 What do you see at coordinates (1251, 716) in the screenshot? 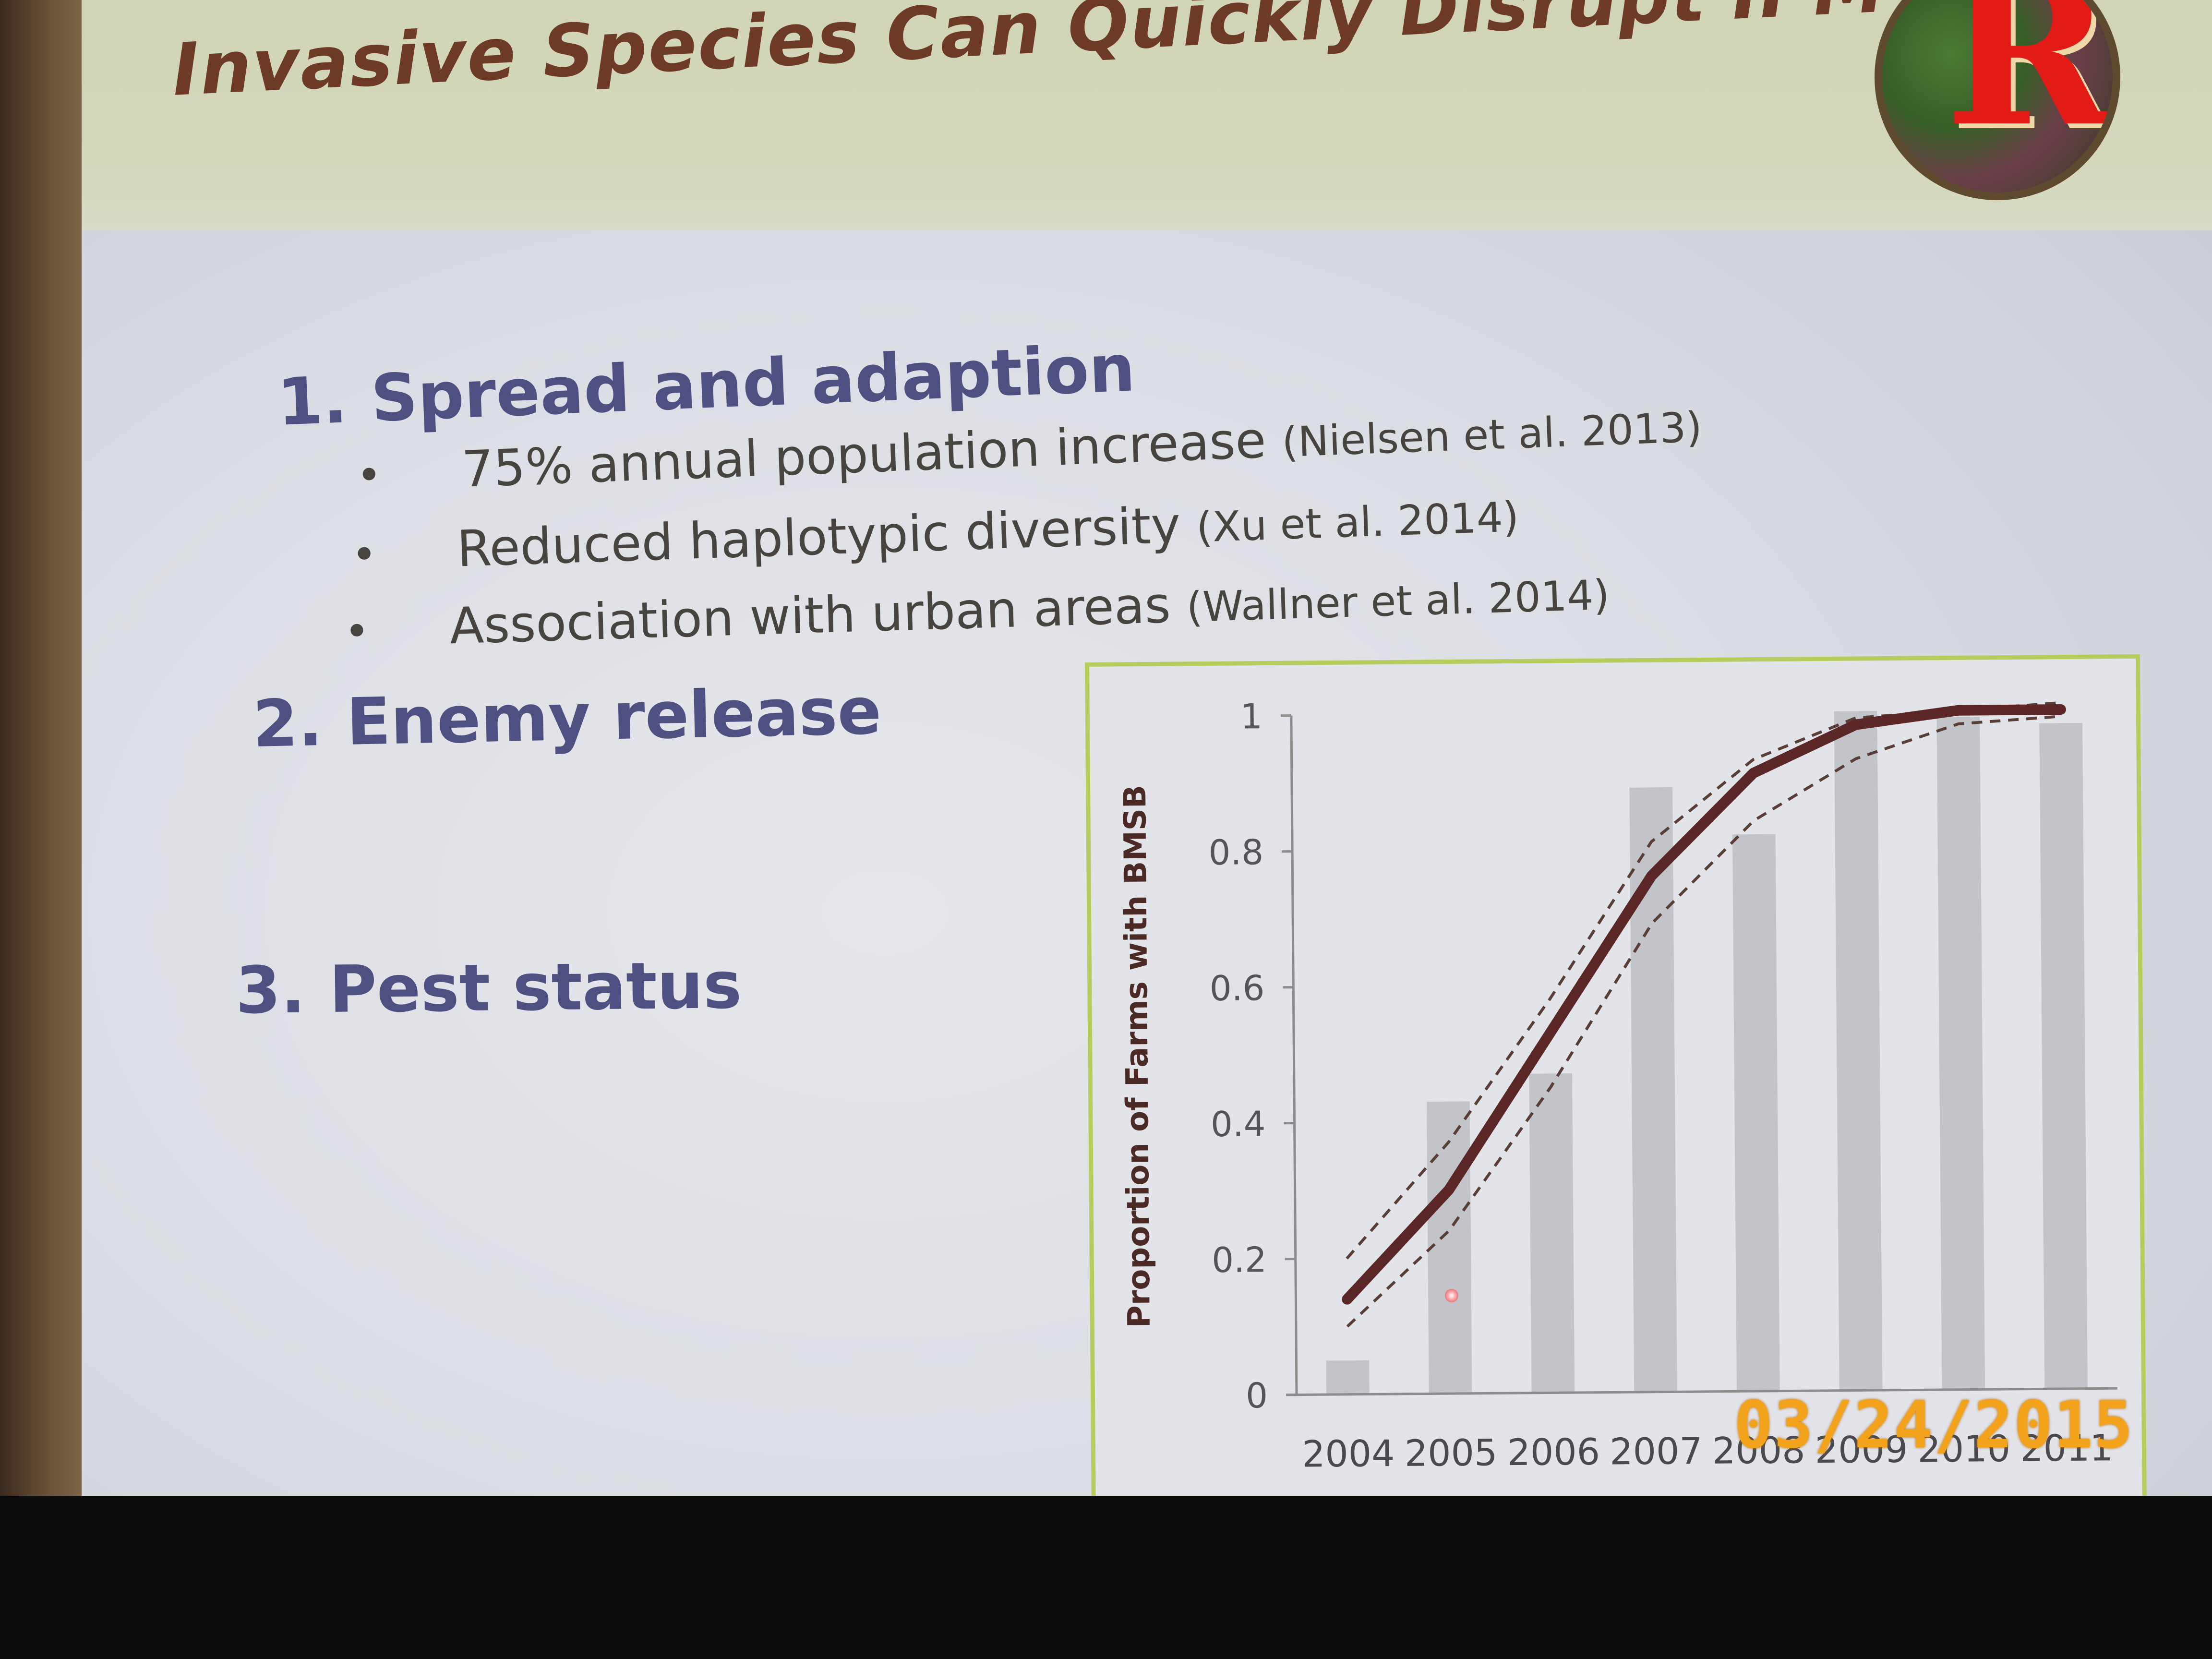
I see `y-tick-label: 1` at bounding box center [1251, 716].